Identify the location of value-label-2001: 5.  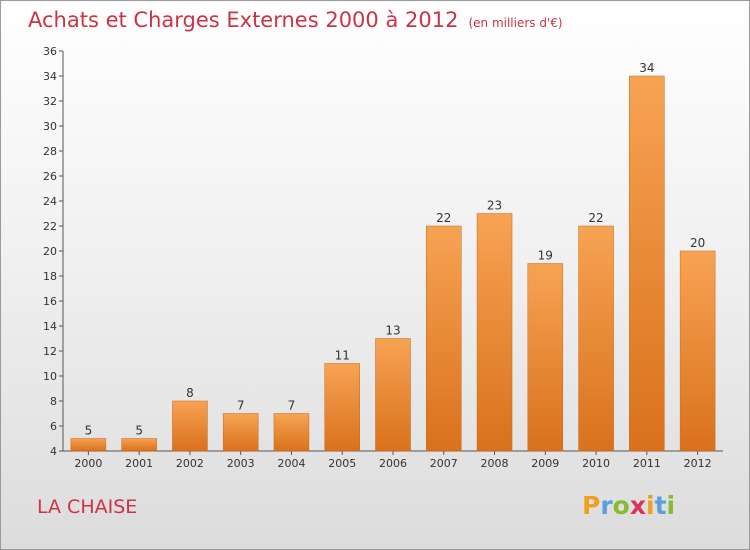
(139, 431).